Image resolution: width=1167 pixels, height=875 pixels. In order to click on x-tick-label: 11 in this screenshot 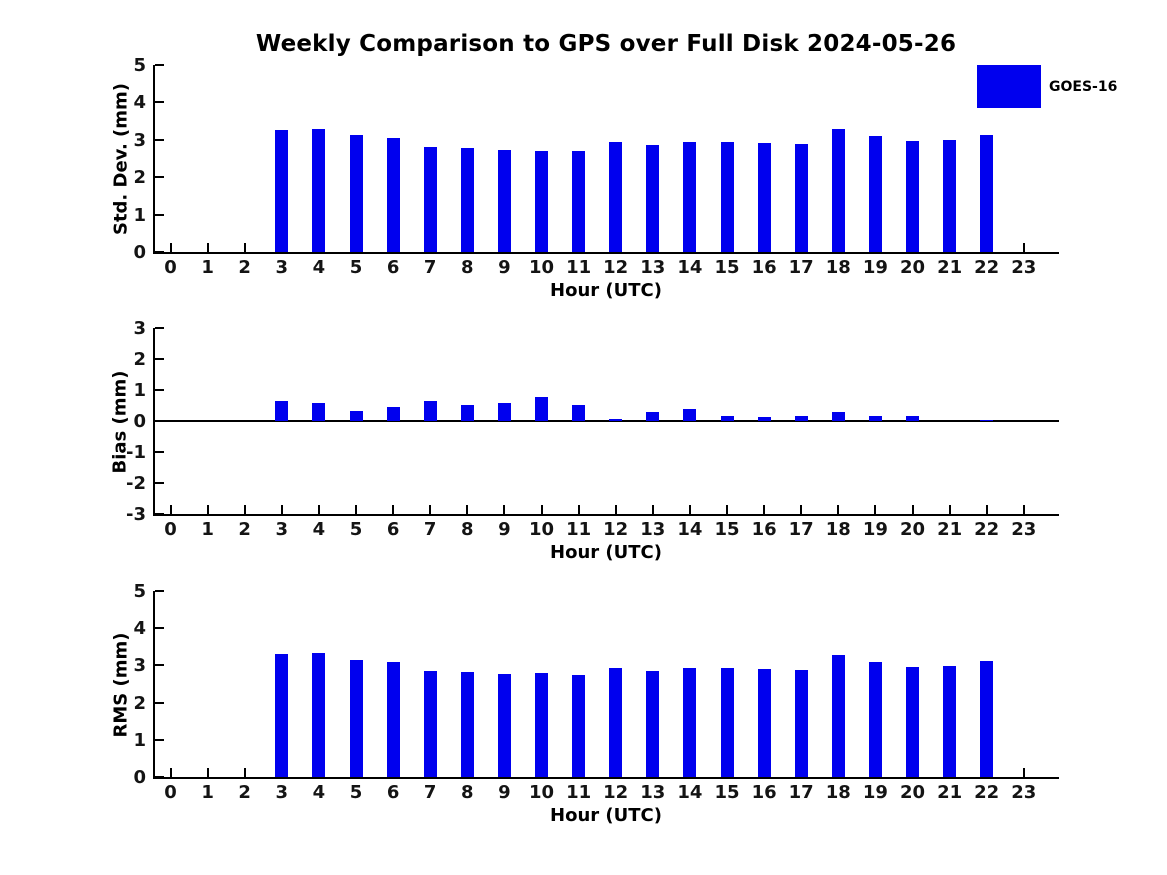, I will do `click(579, 792)`.